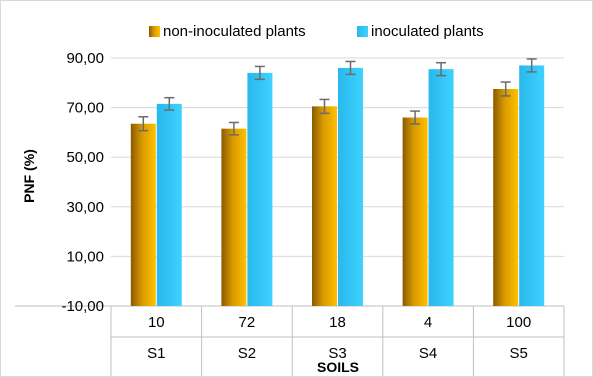 The image size is (593, 377). What do you see at coordinates (337, 322) in the screenshot?
I see `table-value-s3: 18` at bounding box center [337, 322].